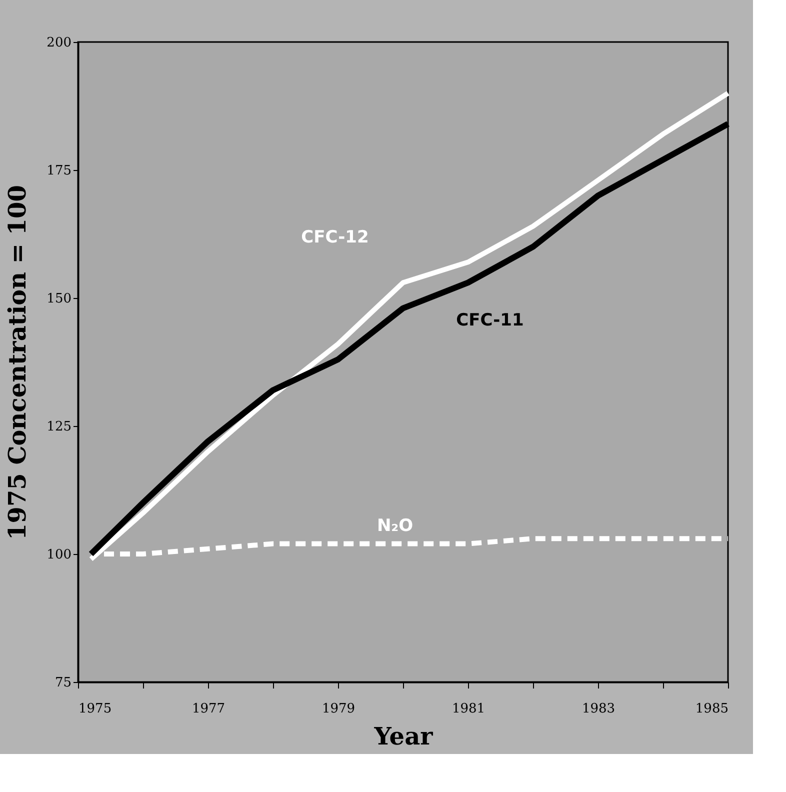 The width and height of the screenshot is (786, 792). I want to click on x-tick-label: 1977, so click(209, 709).